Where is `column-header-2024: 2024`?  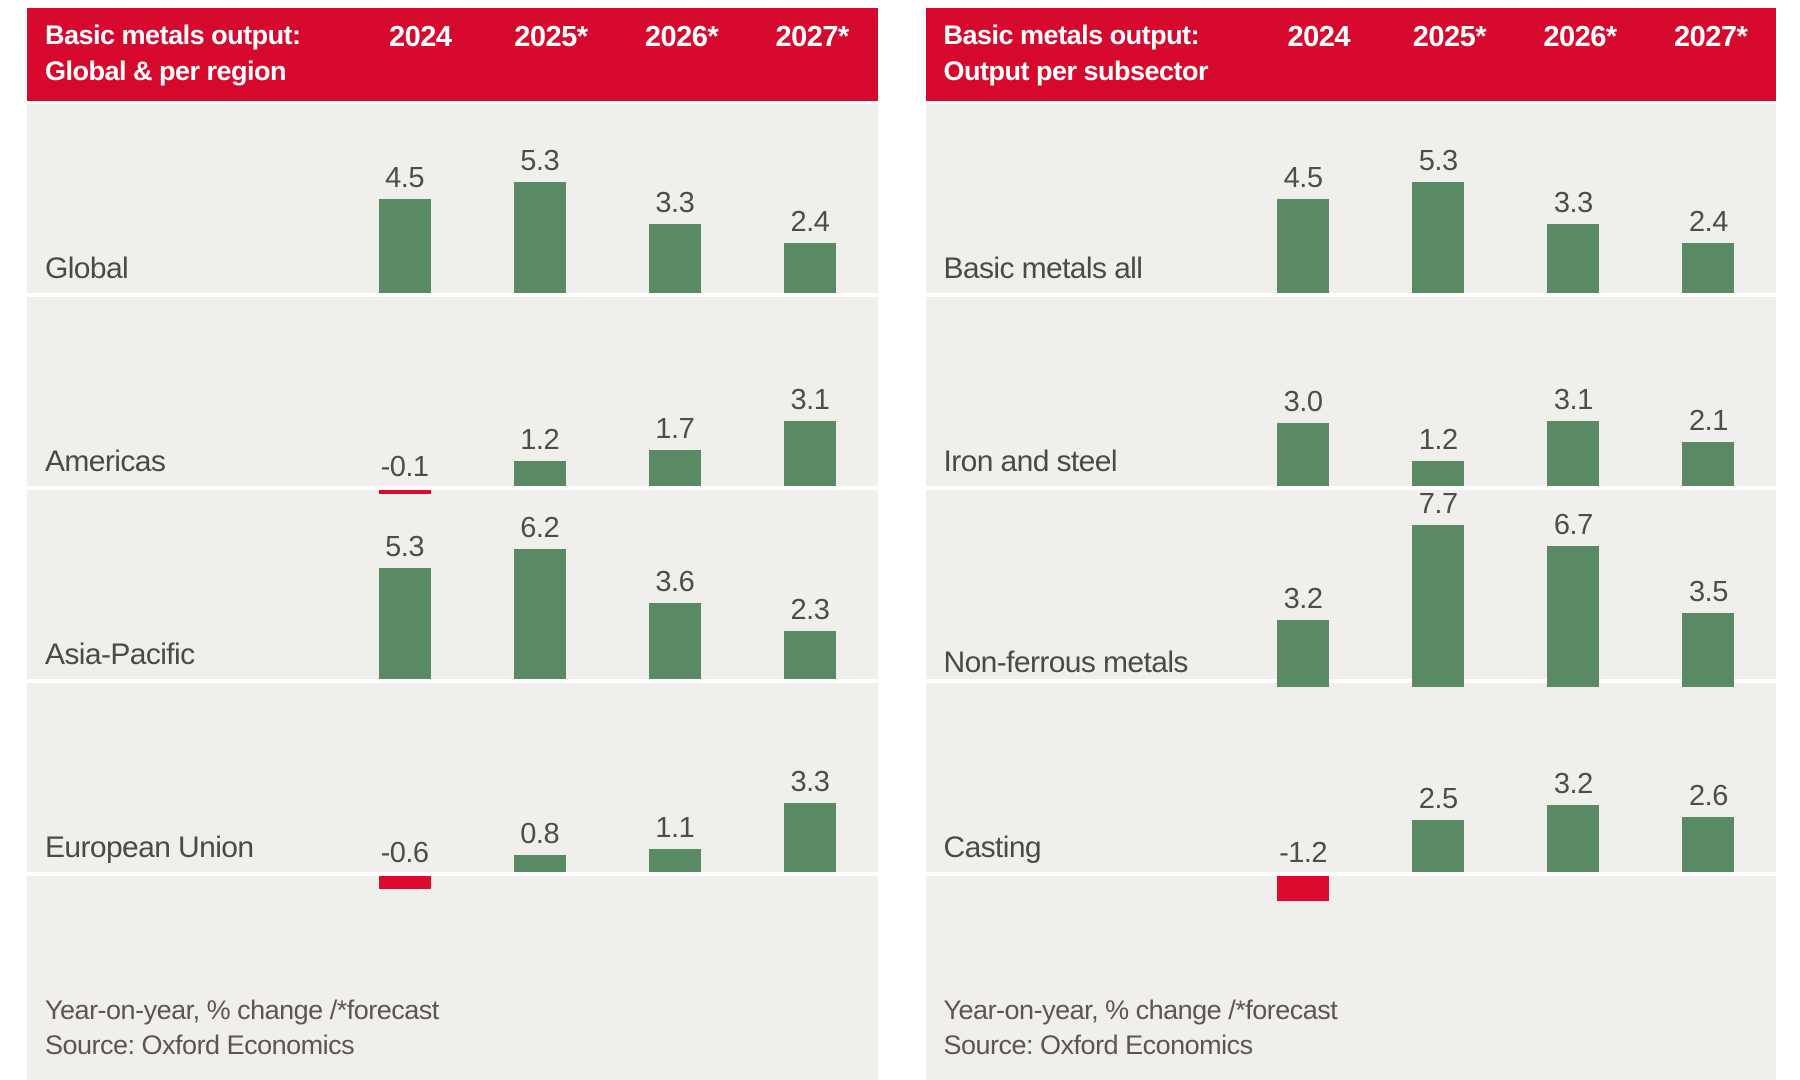
column-header-2024: 2024 is located at coordinates (420, 37).